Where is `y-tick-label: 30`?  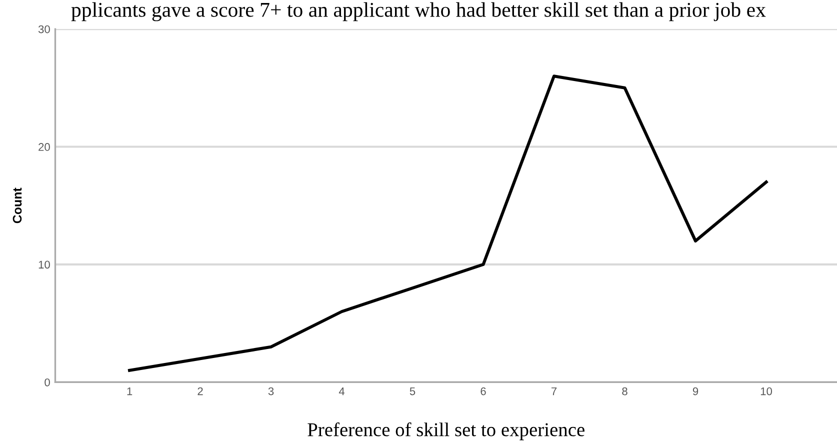 y-tick-label: 30 is located at coordinates (44, 29).